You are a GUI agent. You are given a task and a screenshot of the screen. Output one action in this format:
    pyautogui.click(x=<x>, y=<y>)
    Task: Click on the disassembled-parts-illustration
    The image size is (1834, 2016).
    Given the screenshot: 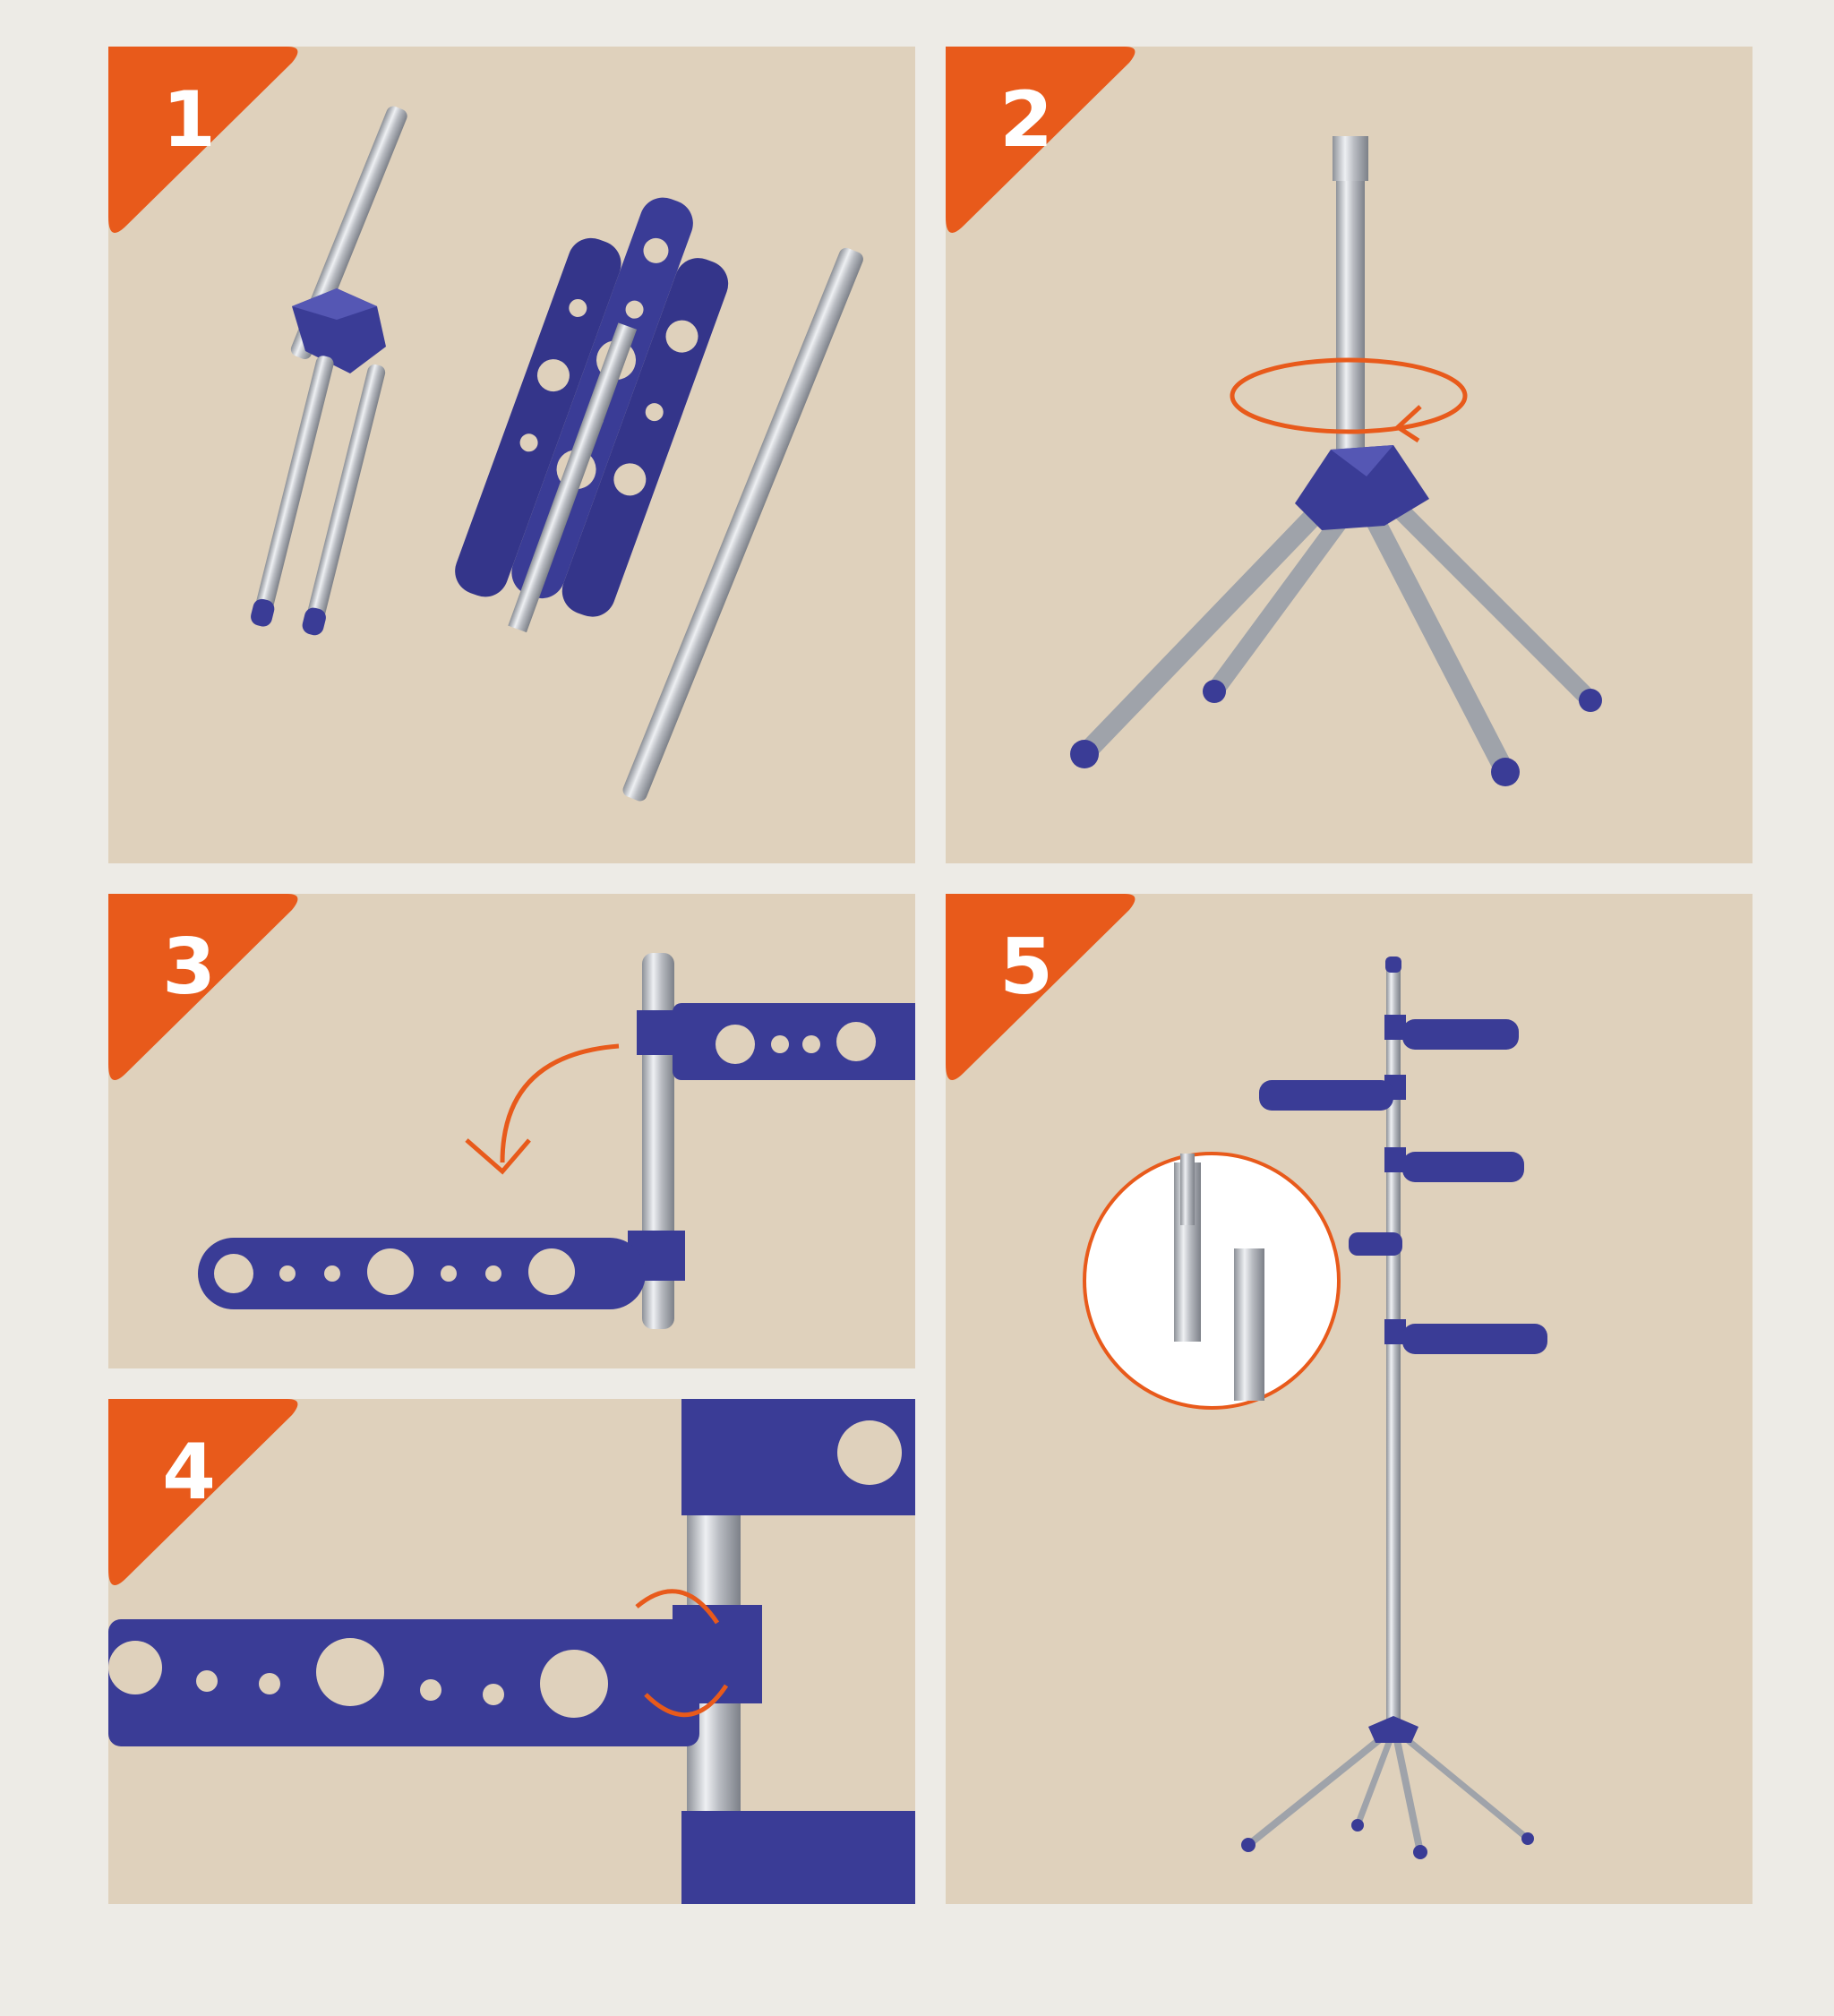 What is the action you would take?
    pyautogui.click(x=557, y=454)
    